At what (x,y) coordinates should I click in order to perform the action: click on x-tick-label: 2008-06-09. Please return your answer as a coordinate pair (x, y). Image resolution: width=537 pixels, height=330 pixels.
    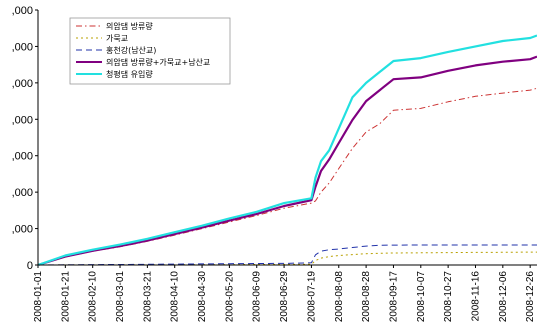
    Looking at the image, I should click on (257, 297).